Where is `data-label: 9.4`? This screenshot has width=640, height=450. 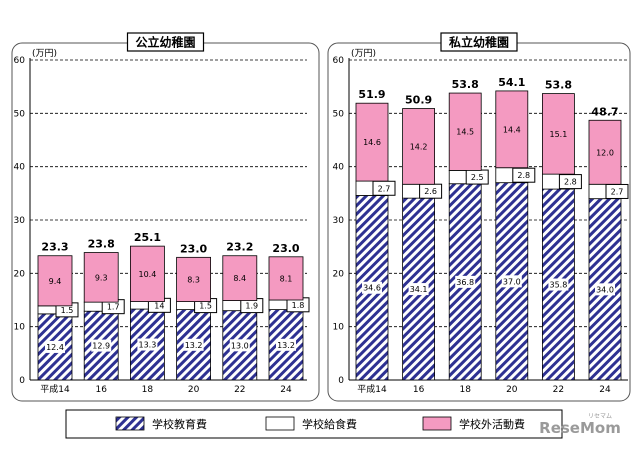
data-label: 9.4 is located at coordinates (55, 281).